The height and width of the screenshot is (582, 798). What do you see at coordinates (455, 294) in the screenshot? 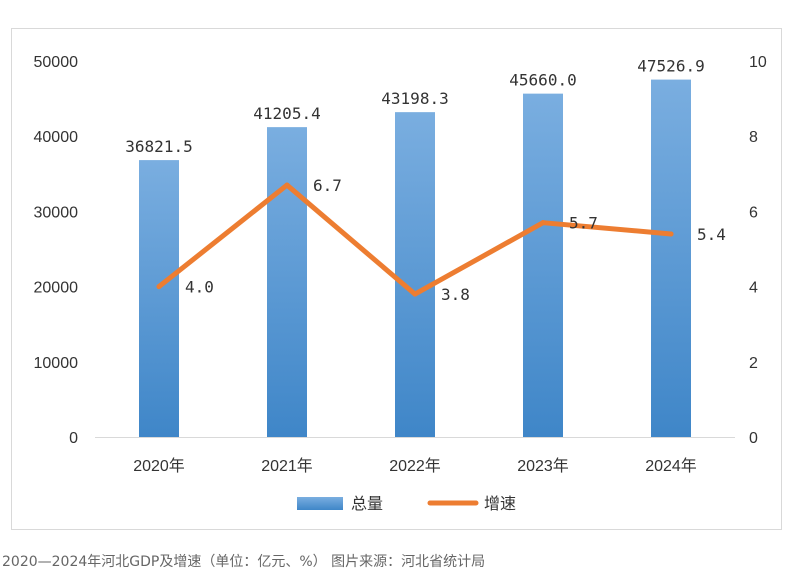
I see `growth-value-label: 3.8` at bounding box center [455, 294].